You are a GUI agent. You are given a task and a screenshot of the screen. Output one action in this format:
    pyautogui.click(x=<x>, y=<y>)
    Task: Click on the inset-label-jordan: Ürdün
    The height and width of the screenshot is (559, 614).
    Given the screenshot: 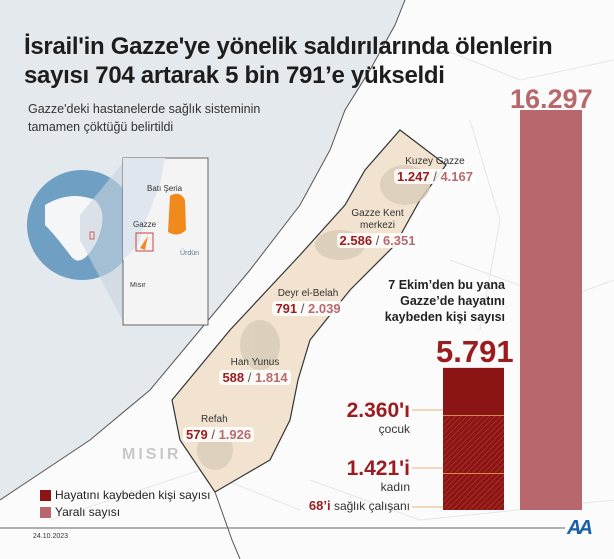 What is the action you would take?
    pyautogui.click(x=190, y=253)
    